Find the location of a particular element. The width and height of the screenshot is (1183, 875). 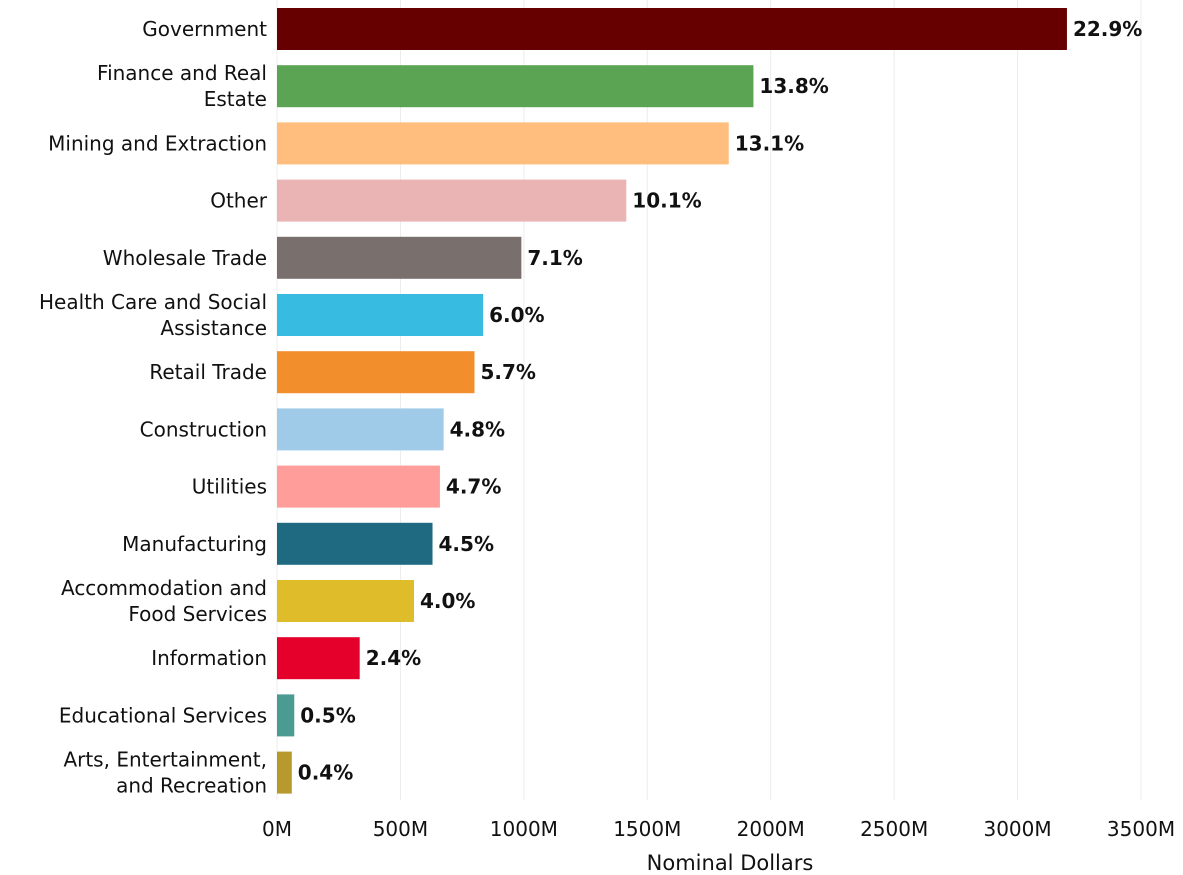

value-label: 13.1% is located at coordinates (769, 143).